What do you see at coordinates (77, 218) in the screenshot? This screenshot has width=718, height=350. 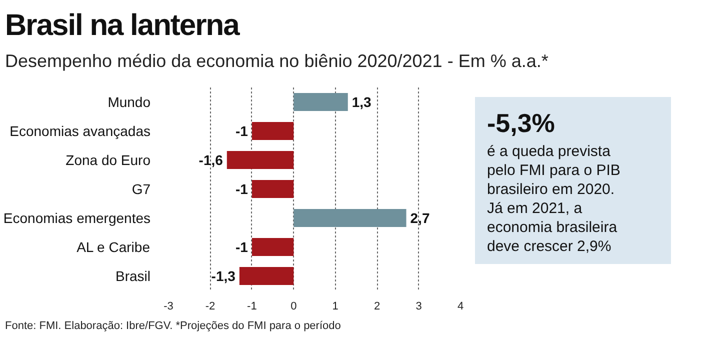 I see `y-tick-label: Economias emergentes` at bounding box center [77, 218].